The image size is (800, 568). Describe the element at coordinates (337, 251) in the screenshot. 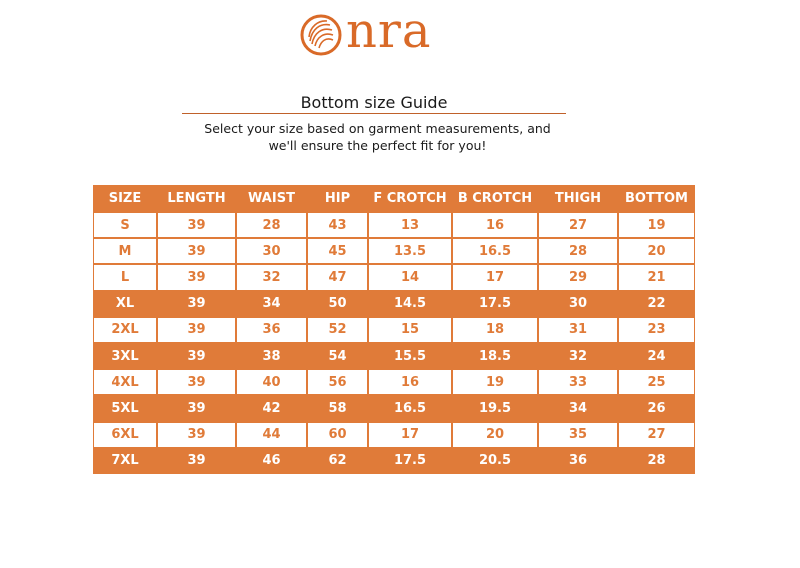

I see `measurement-cell: 45` at that location.